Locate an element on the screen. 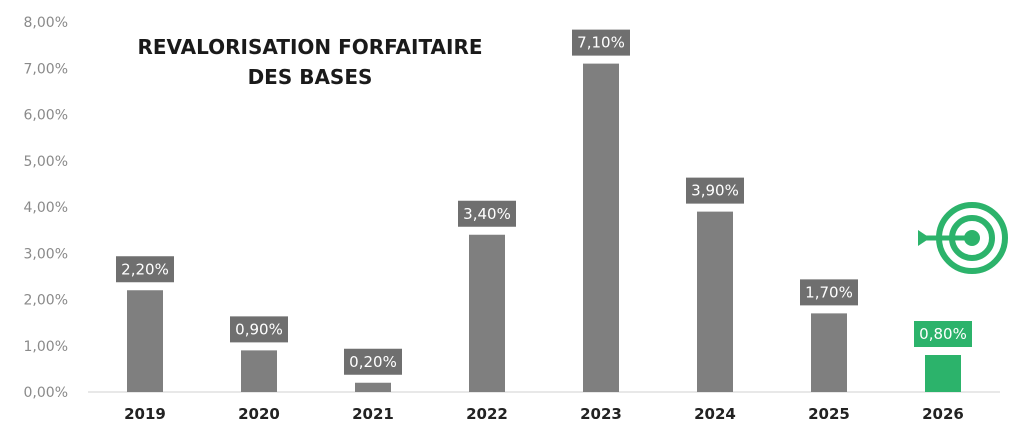 The height and width of the screenshot is (430, 1010). bar-2024 is located at coordinates (715, 301).